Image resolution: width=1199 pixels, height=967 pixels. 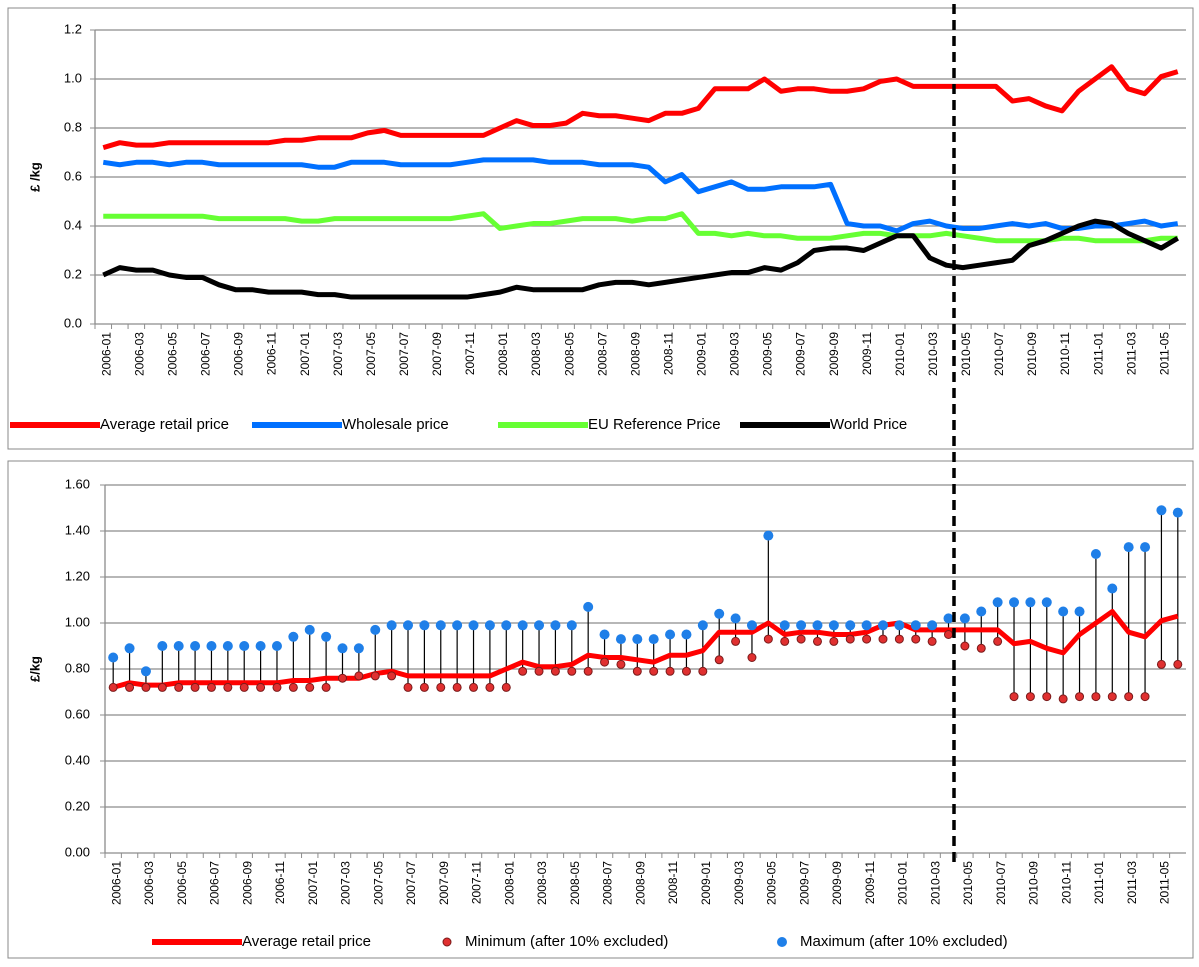 What do you see at coordinates (34, 669) in the screenshot?
I see `y-axis-title: £/kg` at bounding box center [34, 669].